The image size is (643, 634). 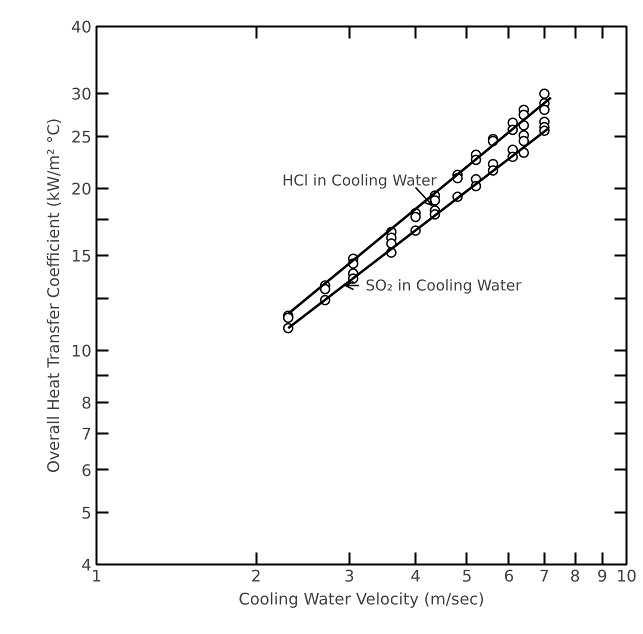 What do you see at coordinates (96, 576) in the screenshot?
I see `x-tick-label: 1` at bounding box center [96, 576].